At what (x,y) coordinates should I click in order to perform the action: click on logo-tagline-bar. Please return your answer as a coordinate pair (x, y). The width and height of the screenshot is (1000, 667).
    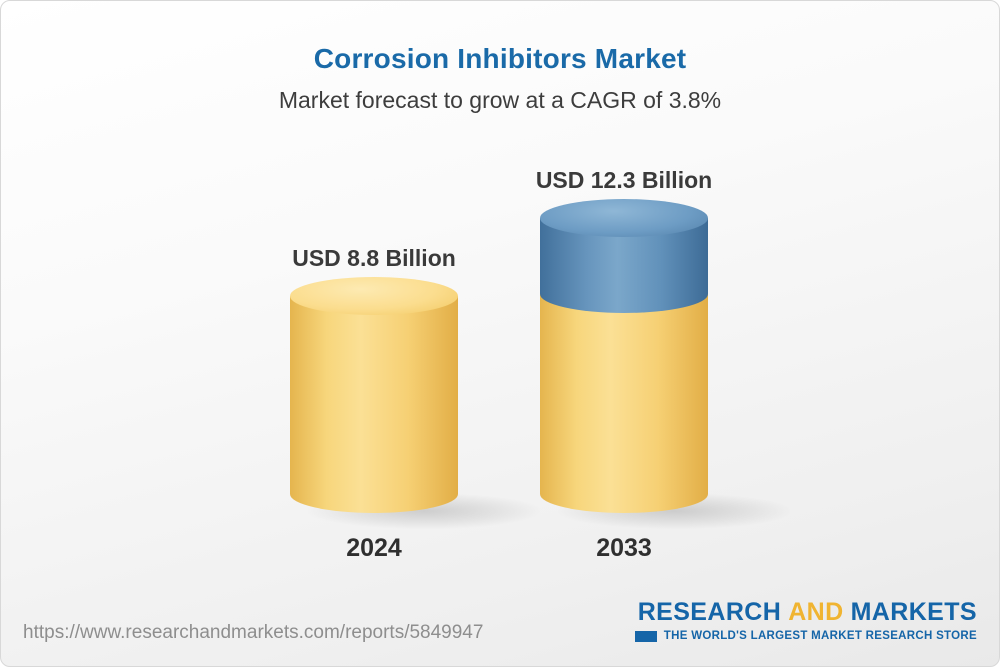
    Looking at the image, I should click on (645, 636).